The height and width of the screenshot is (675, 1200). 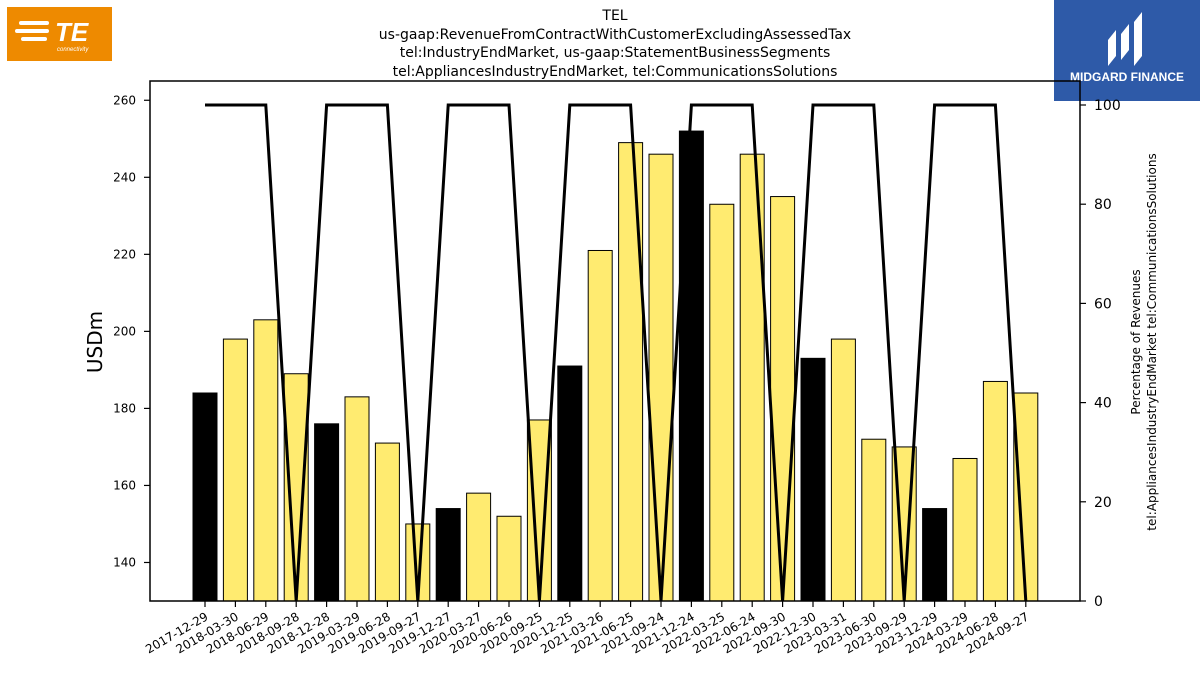 I want to click on svg-text: connectivity, so click(x=73, y=50).